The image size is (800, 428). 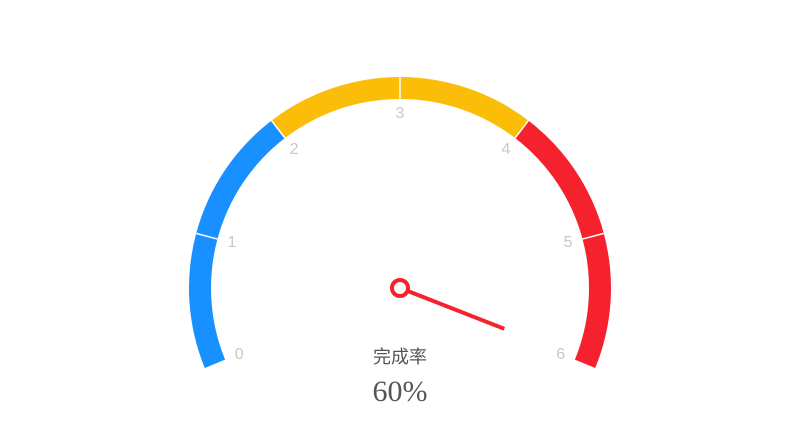 I want to click on gauge-label: 完成率, so click(x=400, y=357).